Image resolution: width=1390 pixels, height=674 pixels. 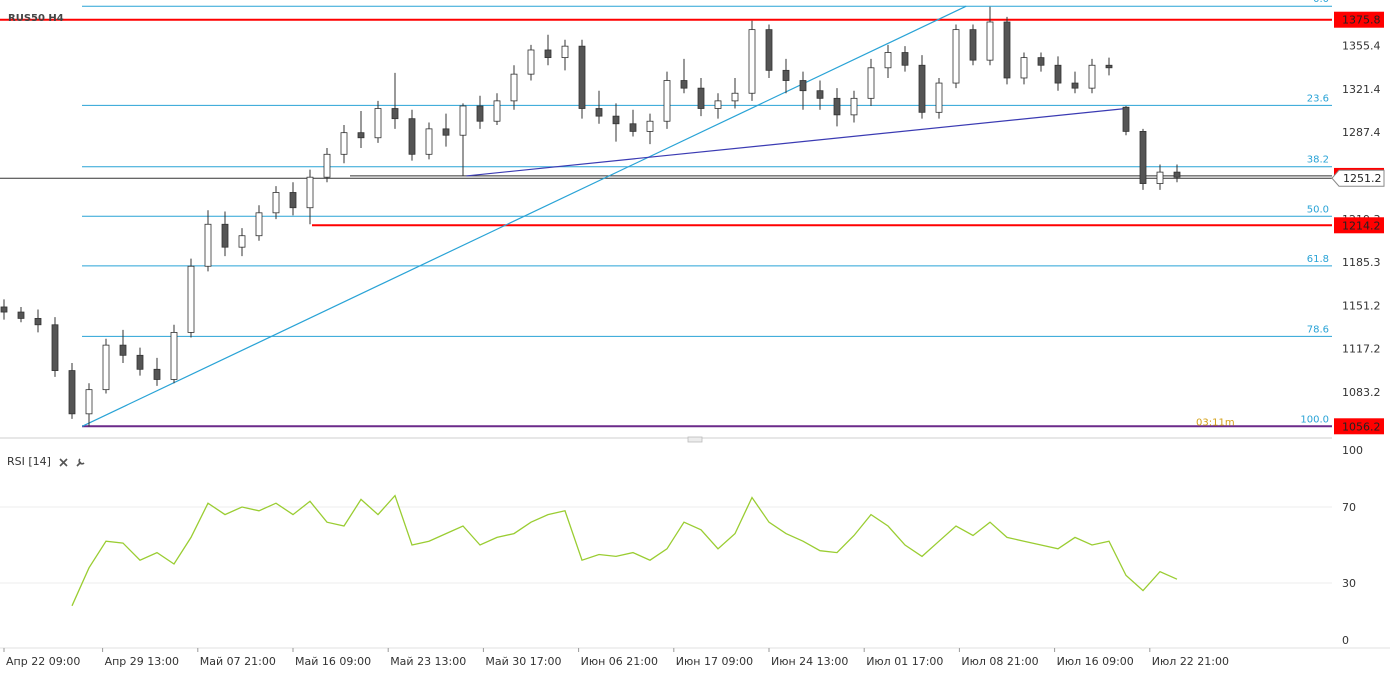 I want to click on wrench-icon, so click(x=80, y=462).